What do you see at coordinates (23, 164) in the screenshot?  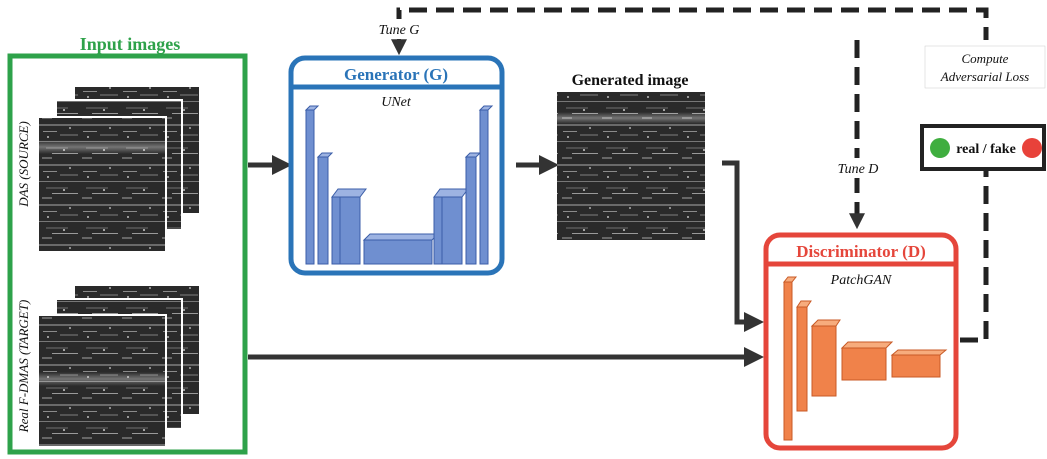 I see `das-source-label: DAS (SOURCE)` at bounding box center [23, 164].